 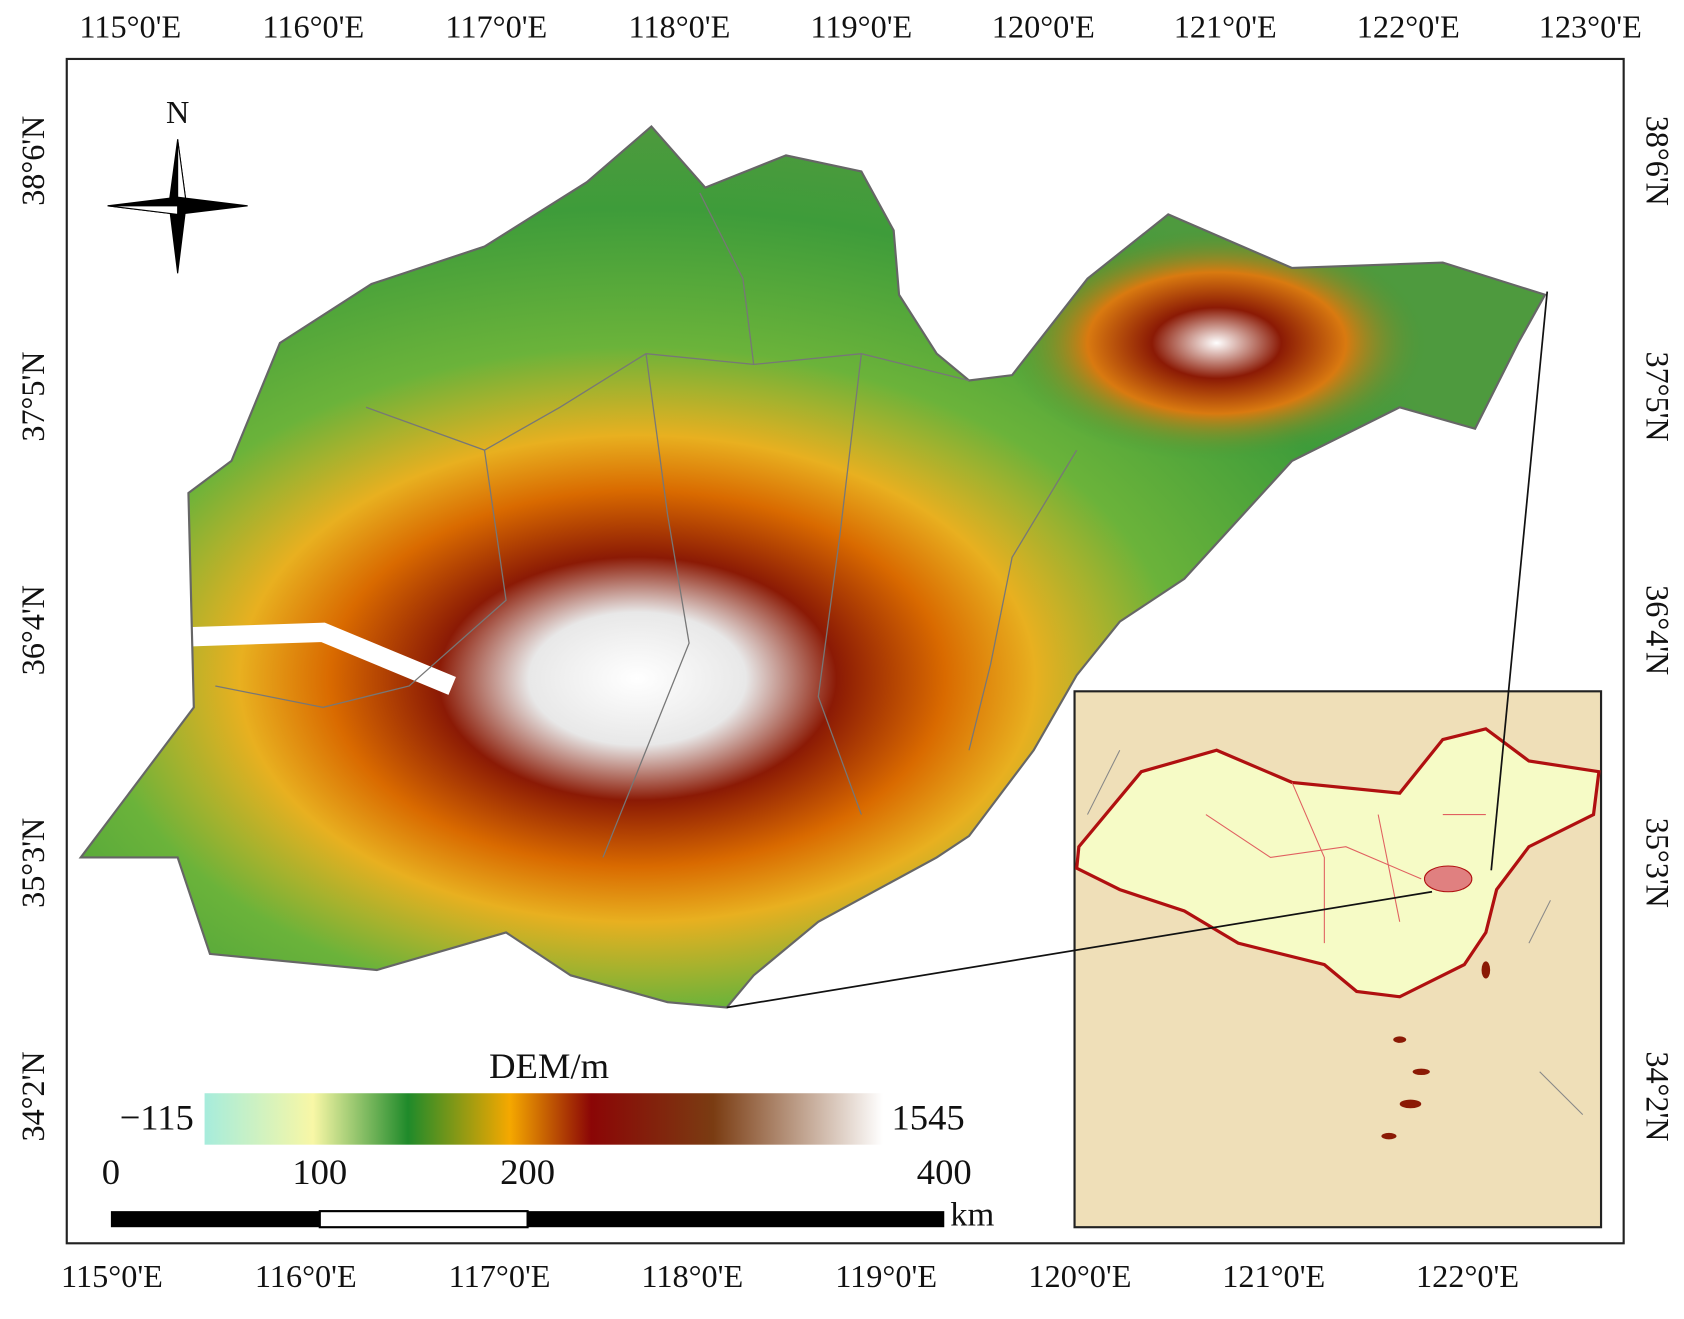 What do you see at coordinates (1657, 630) in the screenshot?
I see `right-latitude-label: 36°4'N` at bounding box center [1657, 630].